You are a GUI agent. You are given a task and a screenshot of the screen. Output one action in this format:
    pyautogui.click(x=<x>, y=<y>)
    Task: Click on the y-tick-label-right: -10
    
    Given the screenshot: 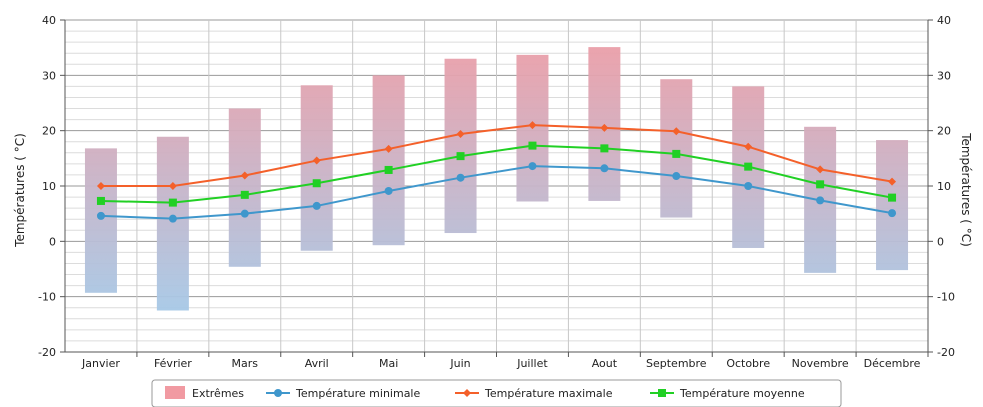 What is the action you would take?
    pyautogui.click(x=946, y=297)
    